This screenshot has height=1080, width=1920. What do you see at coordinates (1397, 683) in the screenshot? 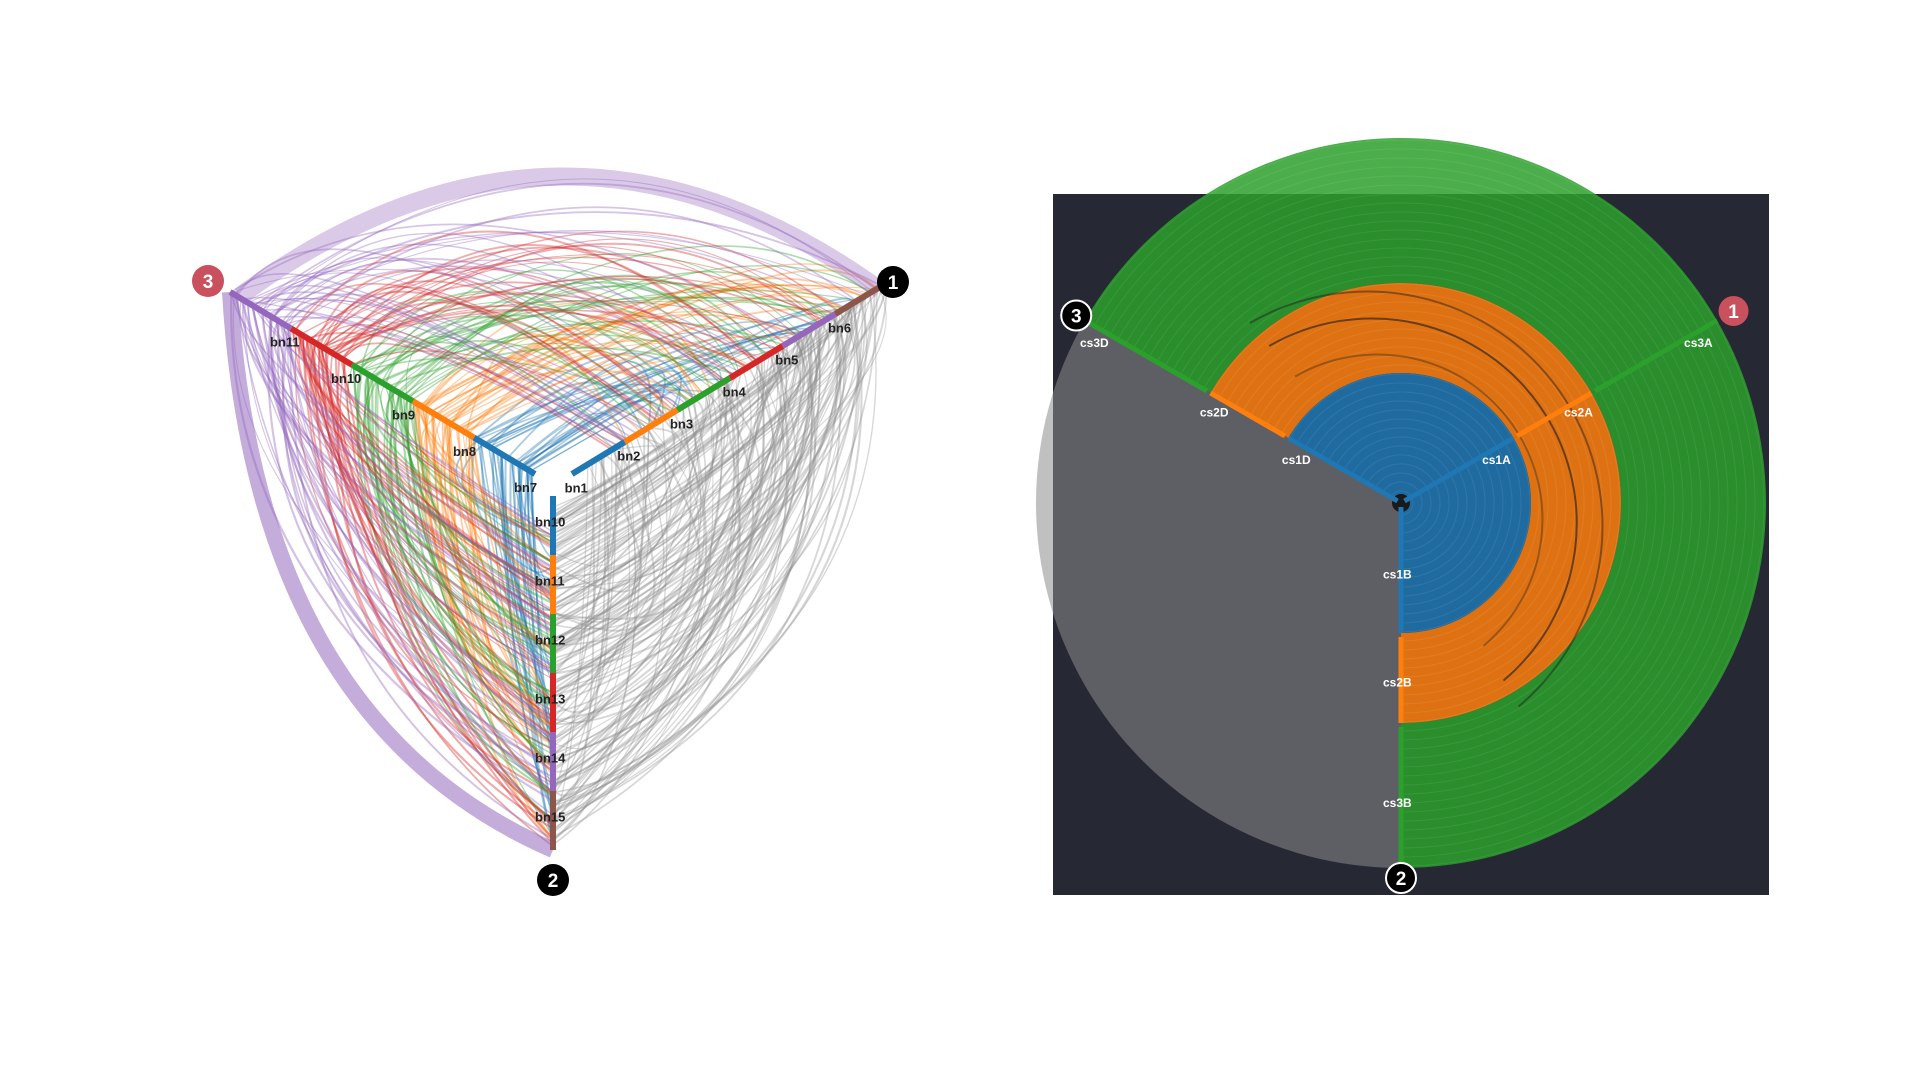
I see `segment-label: cs2B` at bounding box center [1397, 683].